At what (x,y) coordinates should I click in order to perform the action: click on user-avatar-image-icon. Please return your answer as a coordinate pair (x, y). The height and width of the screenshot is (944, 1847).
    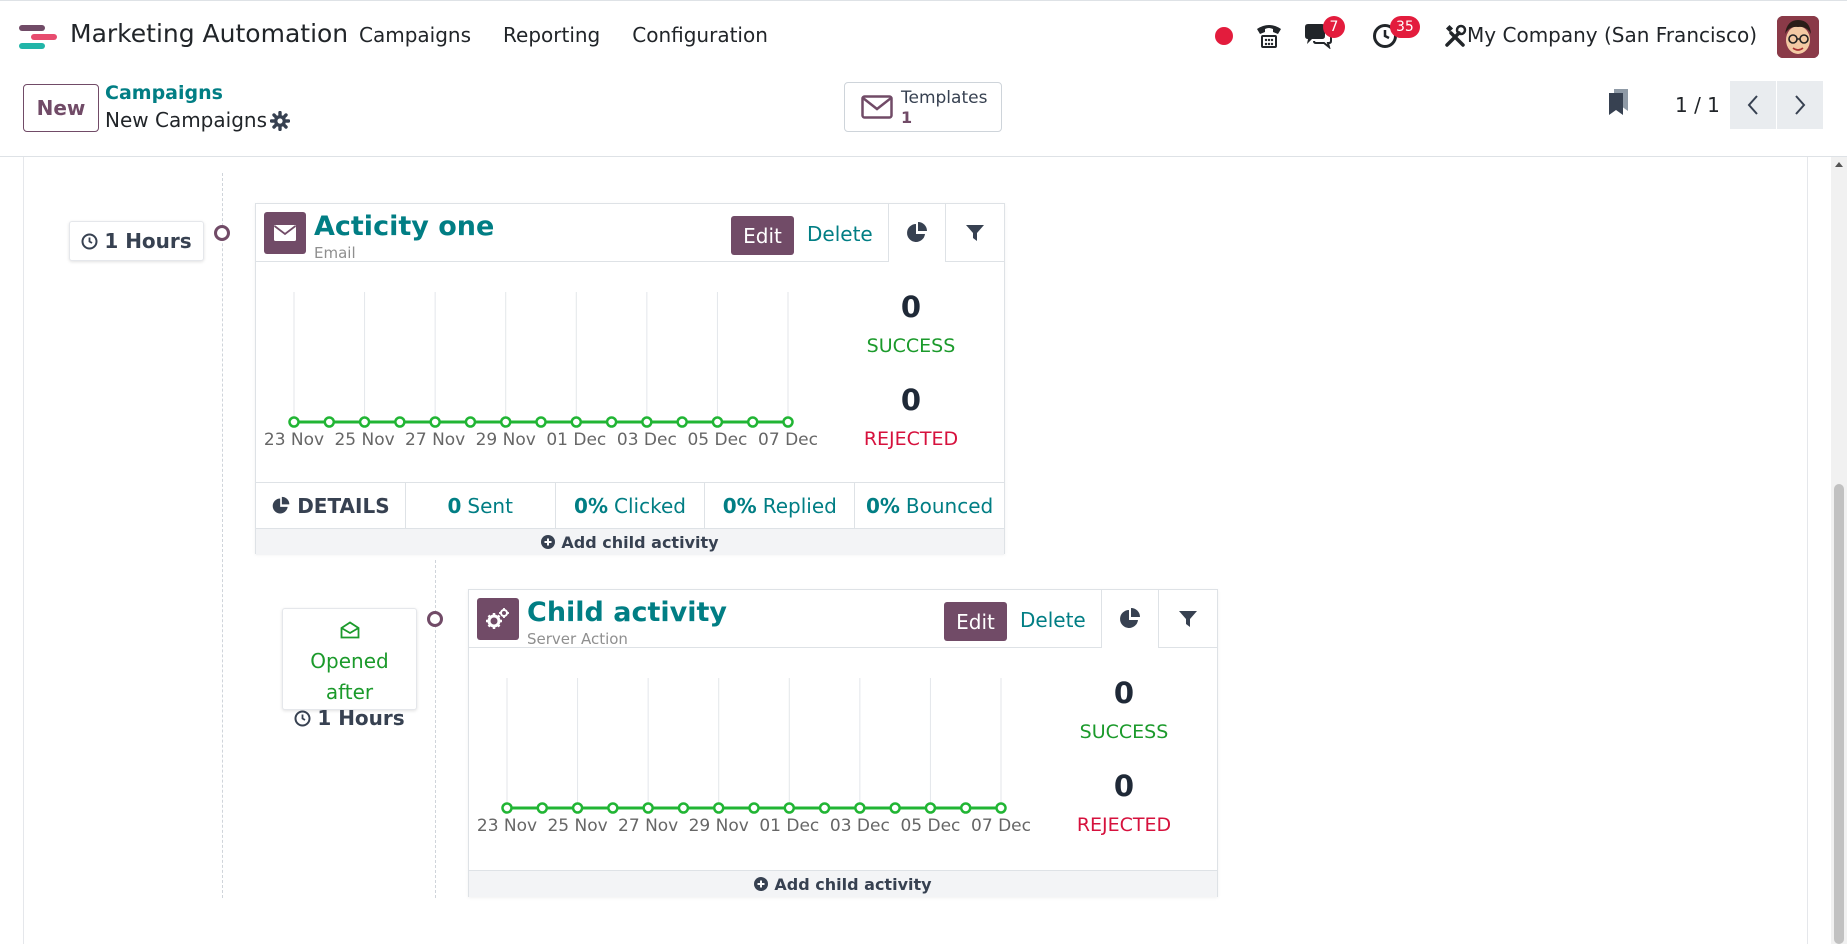
    Looking at the image, I should click on (1798, 37).